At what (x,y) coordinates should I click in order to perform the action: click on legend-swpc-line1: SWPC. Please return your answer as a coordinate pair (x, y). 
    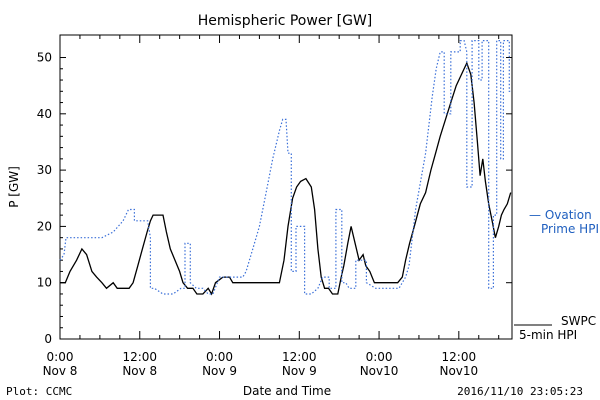
    Looking at the image, I should click on (578, 321).